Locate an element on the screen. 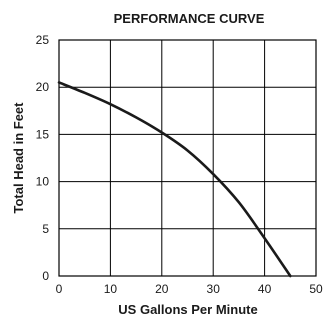 This screenshot has height=326, width=324. x-tick-label: 20 is located at coordinates (162, 289).